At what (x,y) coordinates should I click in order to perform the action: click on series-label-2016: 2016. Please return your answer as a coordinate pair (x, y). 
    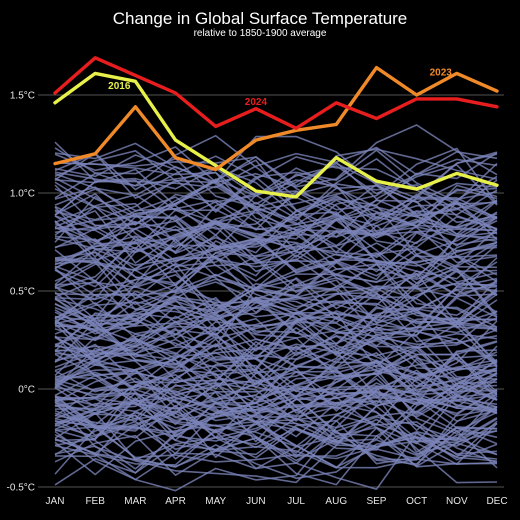
    Looking at the image, I should click on (119, 86).